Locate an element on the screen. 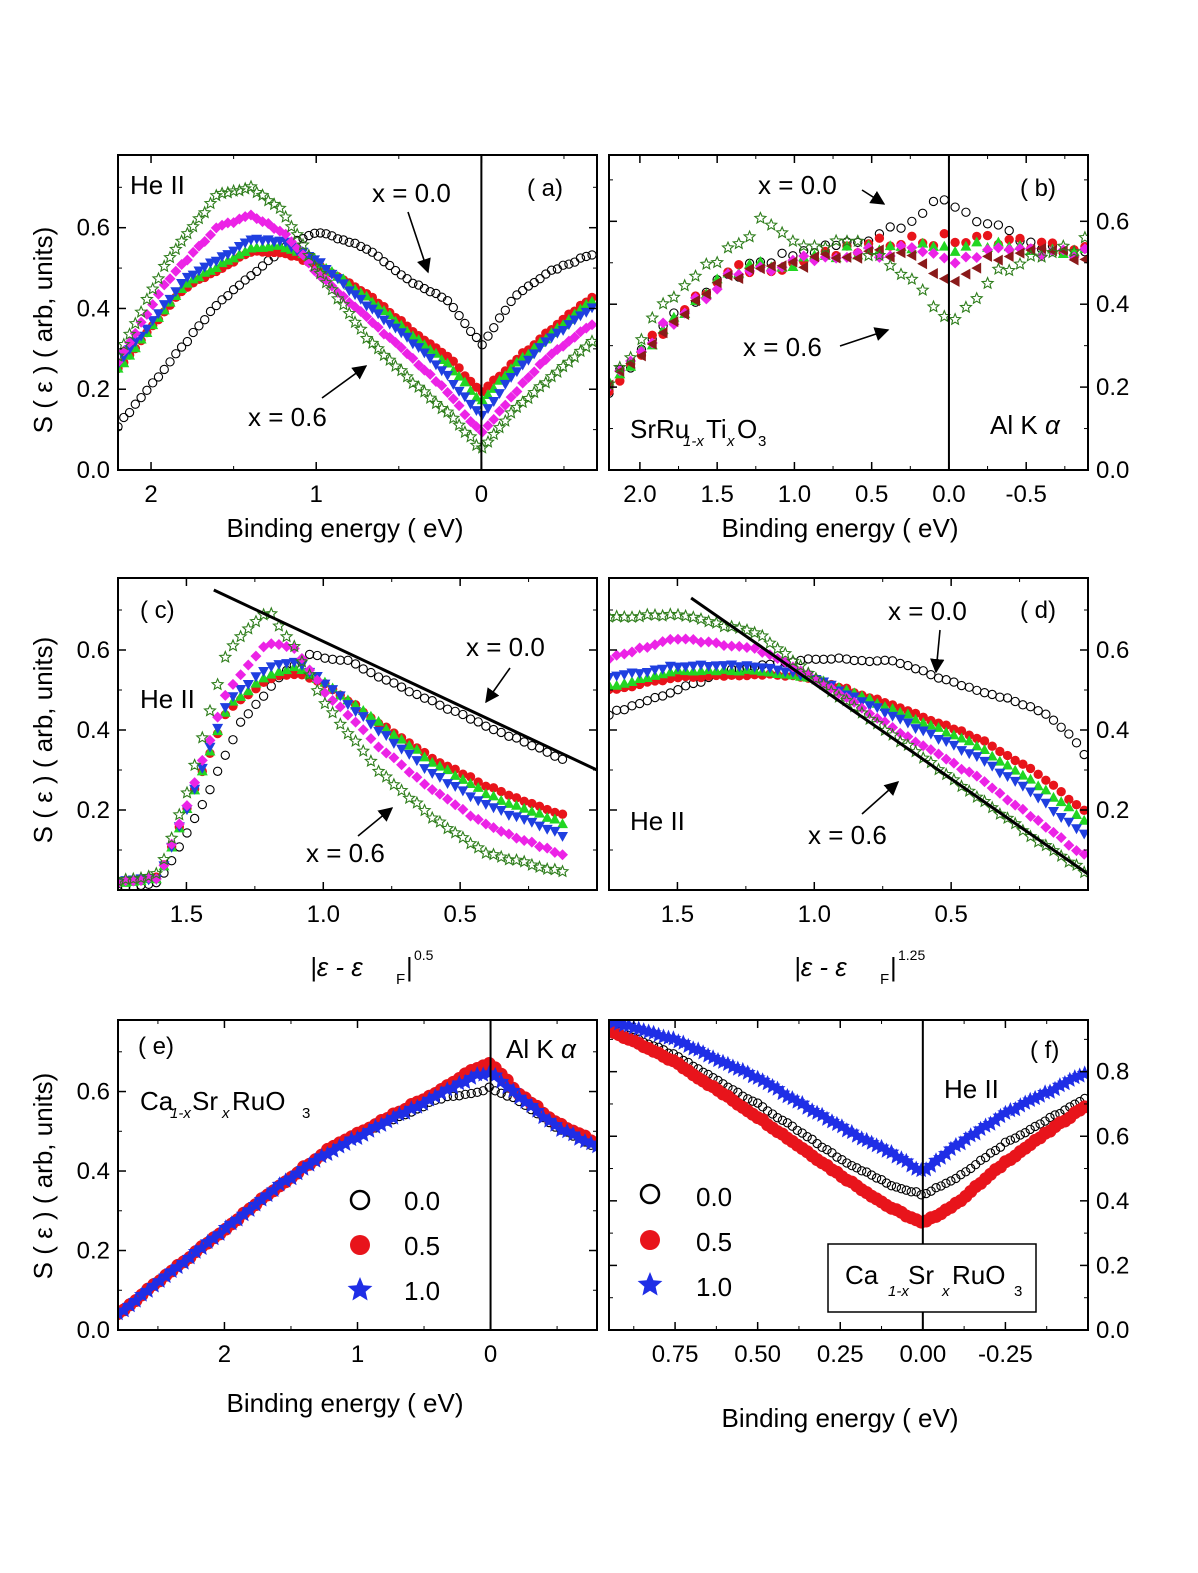 This screenshot has height=1573, width=1198. svg-text: α is located at coordinates (1053, 425).